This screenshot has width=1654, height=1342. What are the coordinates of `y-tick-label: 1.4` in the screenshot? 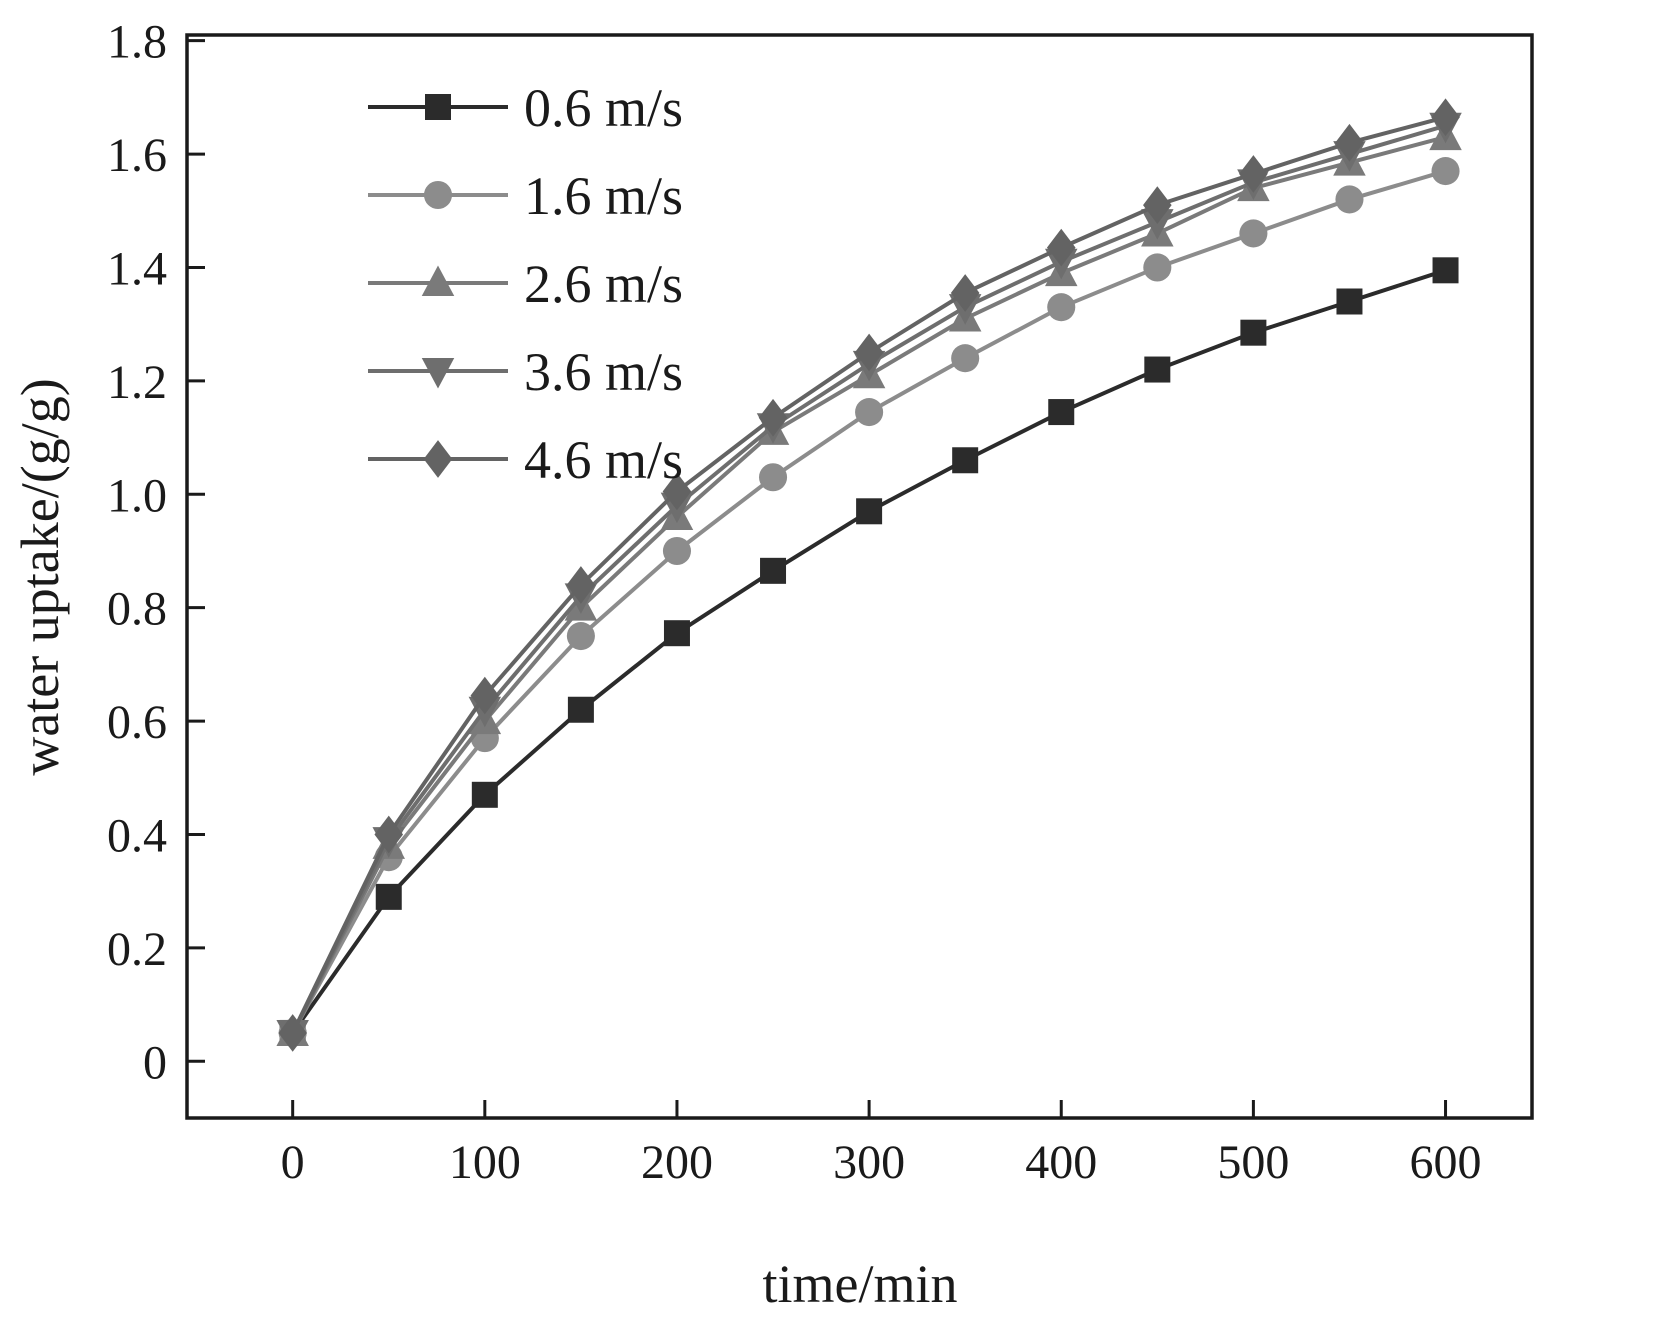 It's located at (137, 268).